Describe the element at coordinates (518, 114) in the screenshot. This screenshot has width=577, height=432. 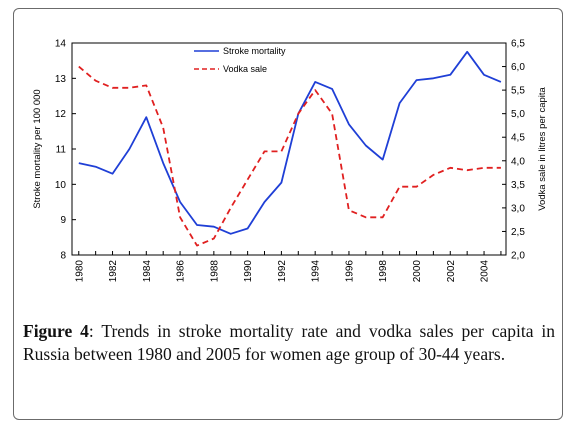
I see `right-tick-label: 5,0` at that location.